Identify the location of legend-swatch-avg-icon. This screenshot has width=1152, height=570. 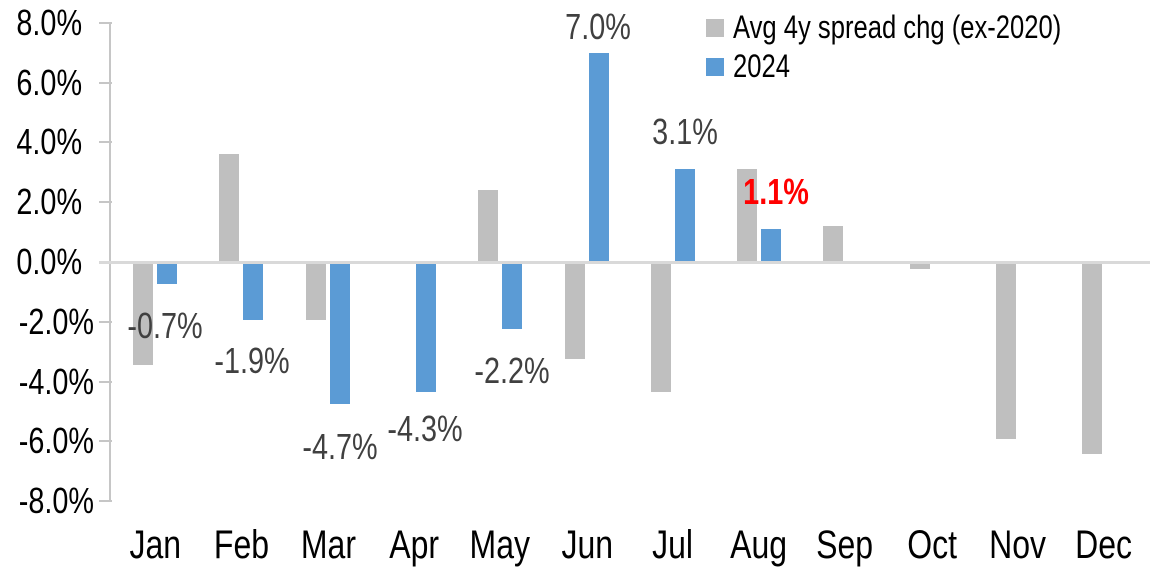
(715, 27).